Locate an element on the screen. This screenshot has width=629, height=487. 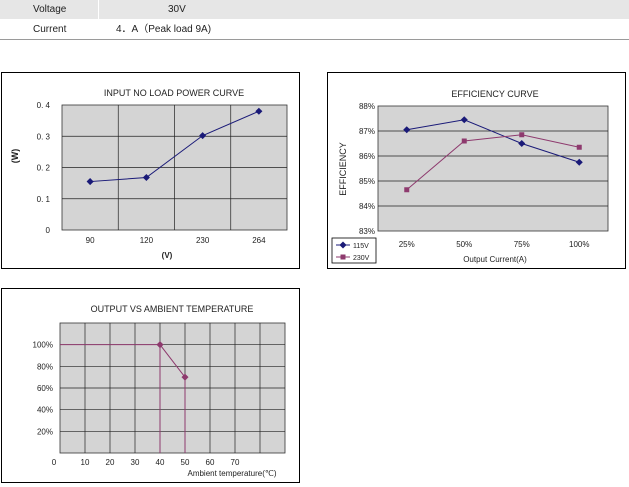
y-tick-label: 86% is located at coordinates (367, 156).